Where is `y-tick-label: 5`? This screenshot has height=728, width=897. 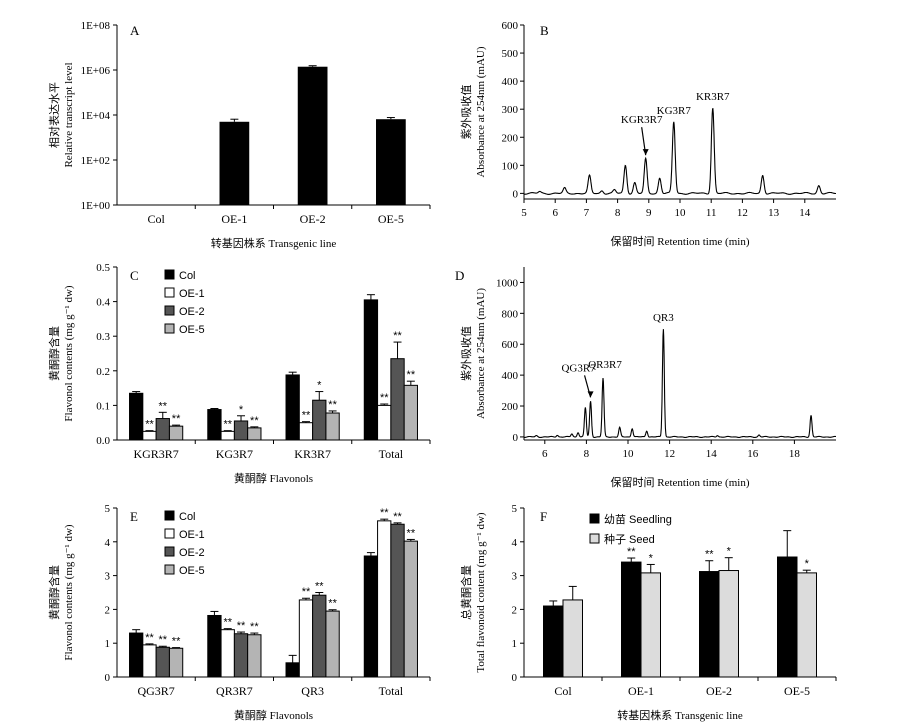
y-tick-label: 5 is located at coordinates (515, 509).